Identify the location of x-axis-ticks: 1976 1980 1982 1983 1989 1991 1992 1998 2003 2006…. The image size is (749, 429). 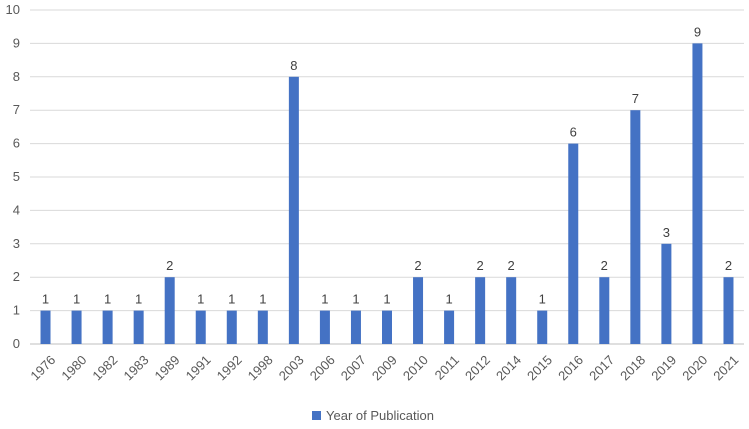
(384, 367).